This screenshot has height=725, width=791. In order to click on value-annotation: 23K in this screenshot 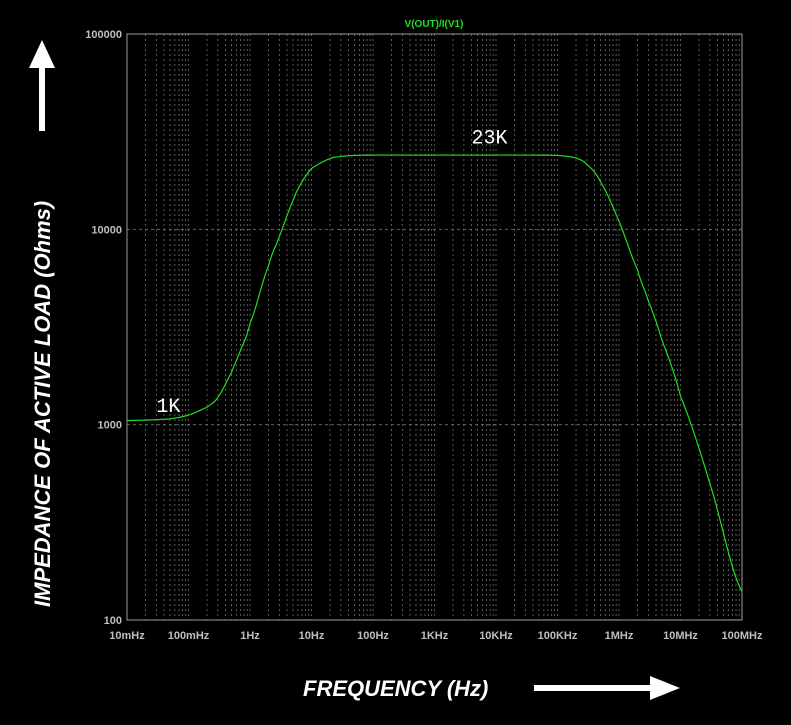, I will do `click(490, 139)`.